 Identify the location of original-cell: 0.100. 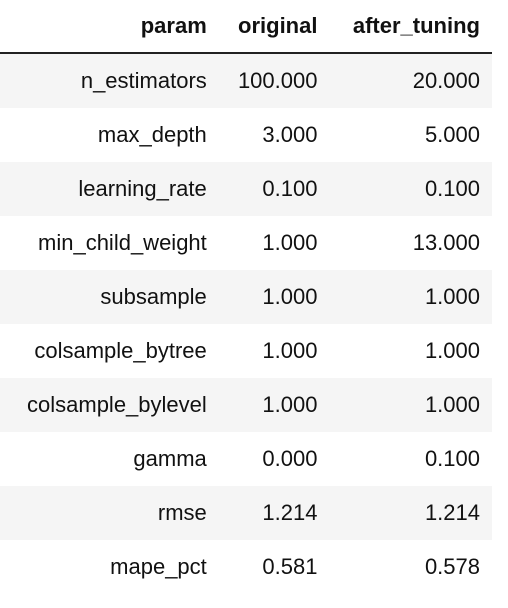
(290, 188).